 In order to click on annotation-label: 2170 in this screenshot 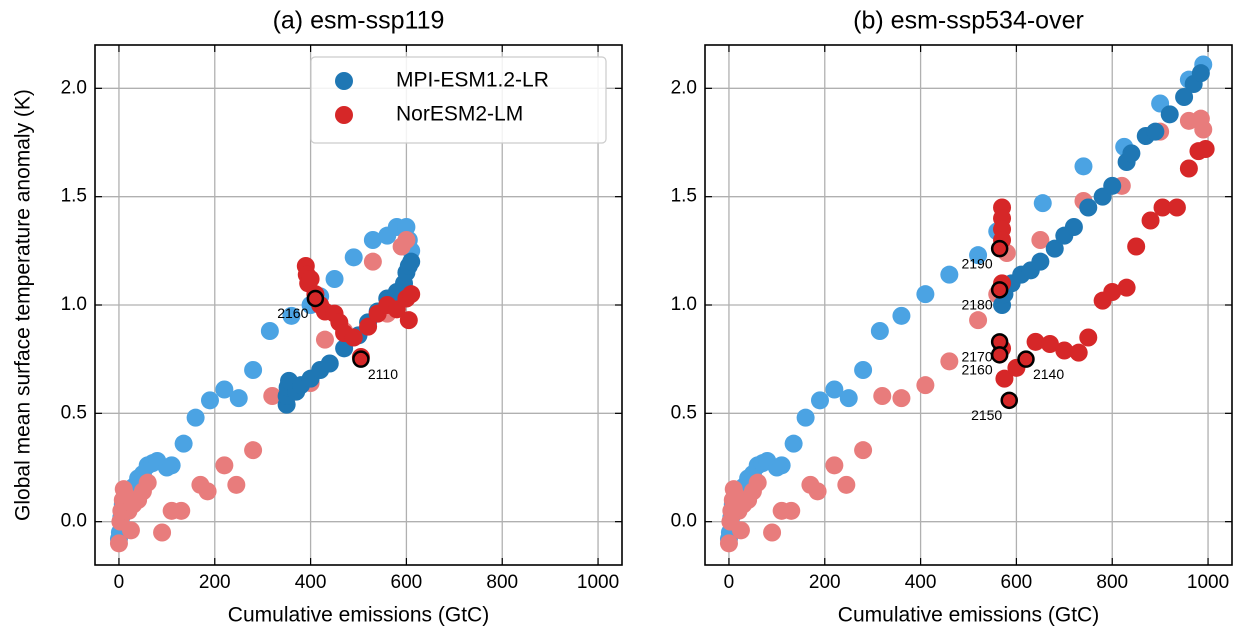, I will do `click(976, 357)`.